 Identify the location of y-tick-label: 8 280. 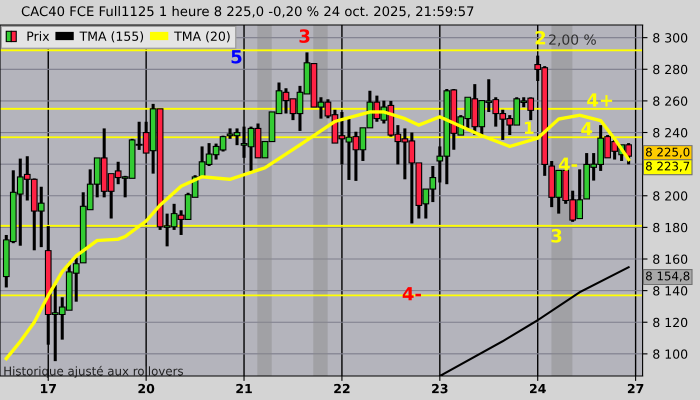
(670, 69).